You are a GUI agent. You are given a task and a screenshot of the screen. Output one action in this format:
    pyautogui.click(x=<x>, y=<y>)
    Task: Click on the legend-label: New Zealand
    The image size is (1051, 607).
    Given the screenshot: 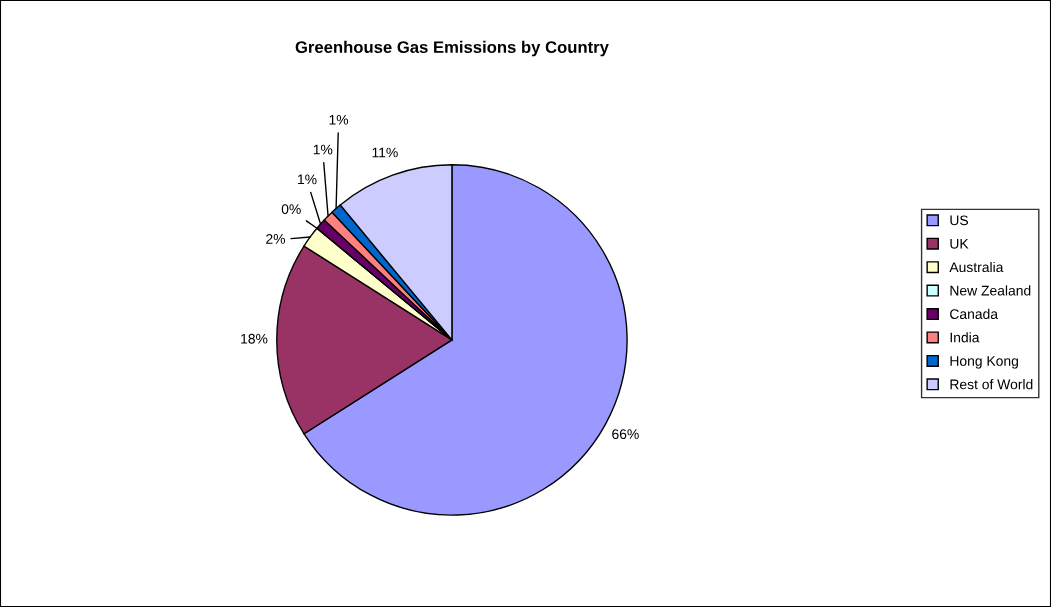 What is the action you would take?
    pyautogui.click(x=990, y=290)
    